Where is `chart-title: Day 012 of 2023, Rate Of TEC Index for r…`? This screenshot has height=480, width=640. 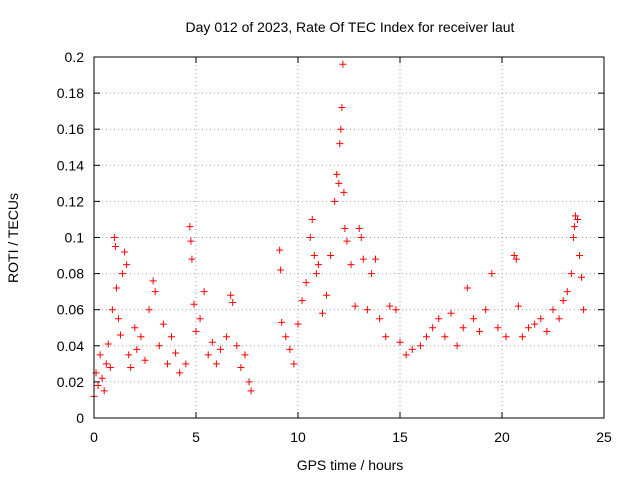 chart-title: Day 012 of 2023, Rate Of TEC Index for r… is located at coordinates (350, 27).